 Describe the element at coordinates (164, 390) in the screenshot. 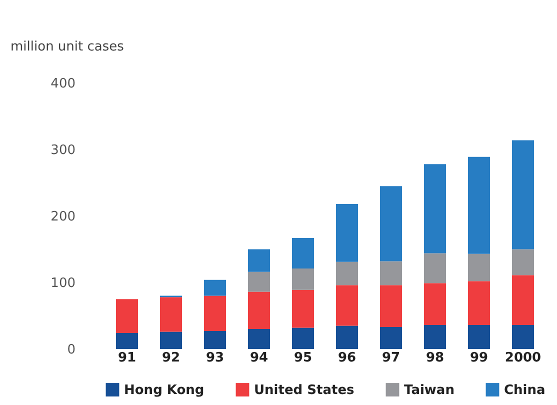

I see `legend-label: Hong Kong` at that location.